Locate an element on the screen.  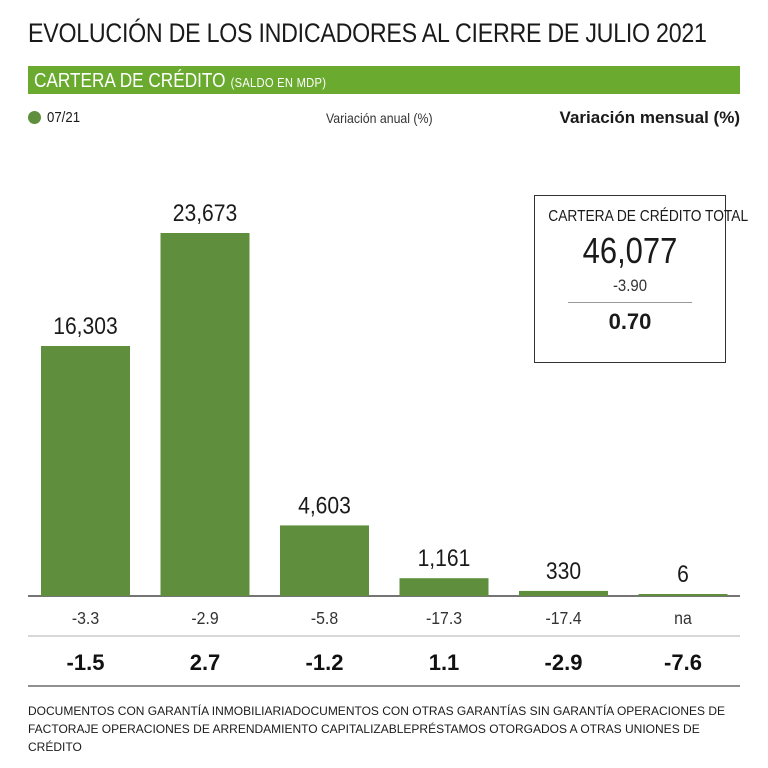
annual-variation-3: -5.8 is located at coordinates (324, 618).